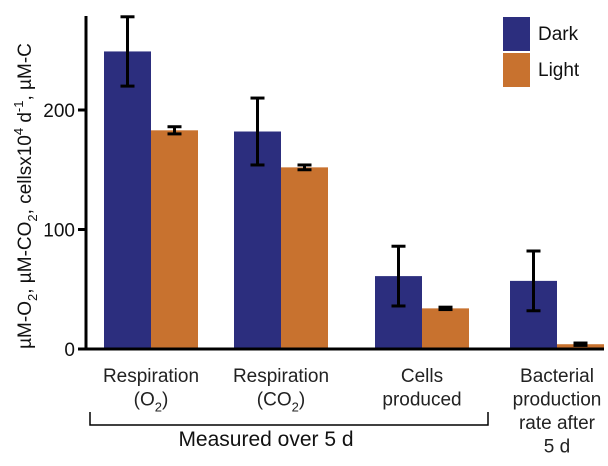 This screenshot has height=466, width=608. I want to click on label-run: production, so click(557, 400).